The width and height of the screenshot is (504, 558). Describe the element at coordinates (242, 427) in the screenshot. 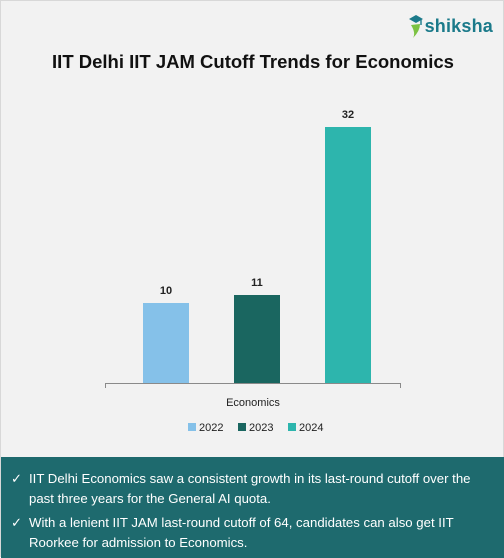

I see `legend-swatch-2023` at that location.